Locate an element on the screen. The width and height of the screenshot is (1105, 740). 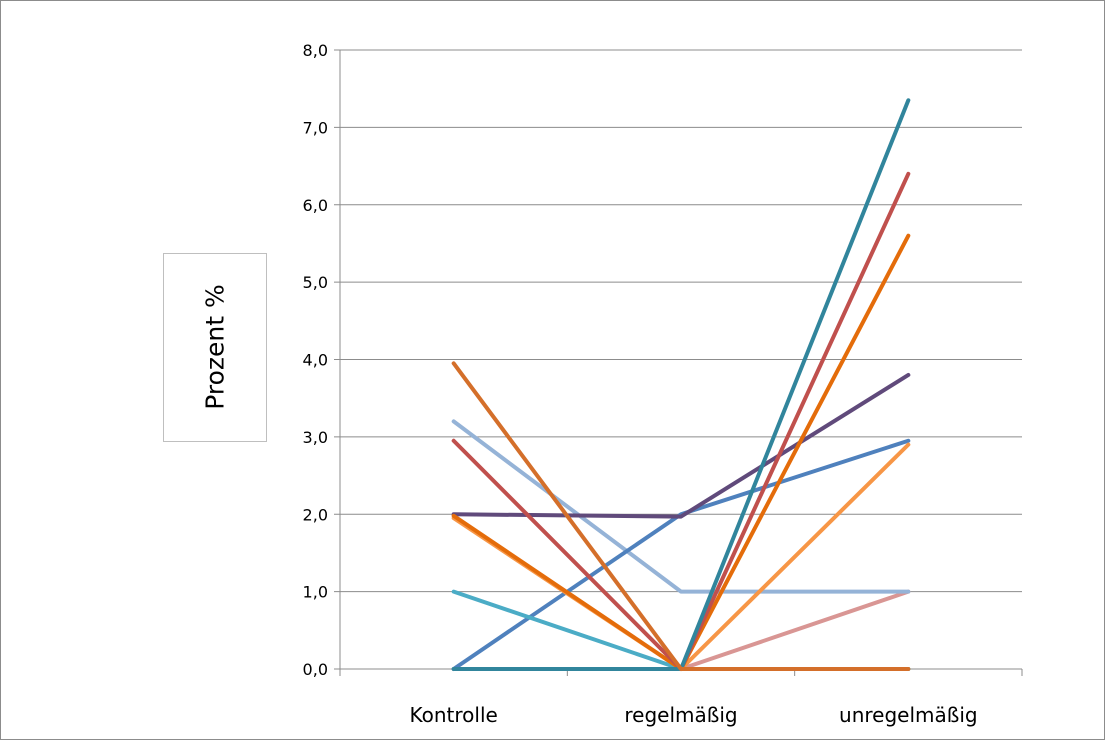
y-tick-label: 3,0 is located at coordinates (315, 437).